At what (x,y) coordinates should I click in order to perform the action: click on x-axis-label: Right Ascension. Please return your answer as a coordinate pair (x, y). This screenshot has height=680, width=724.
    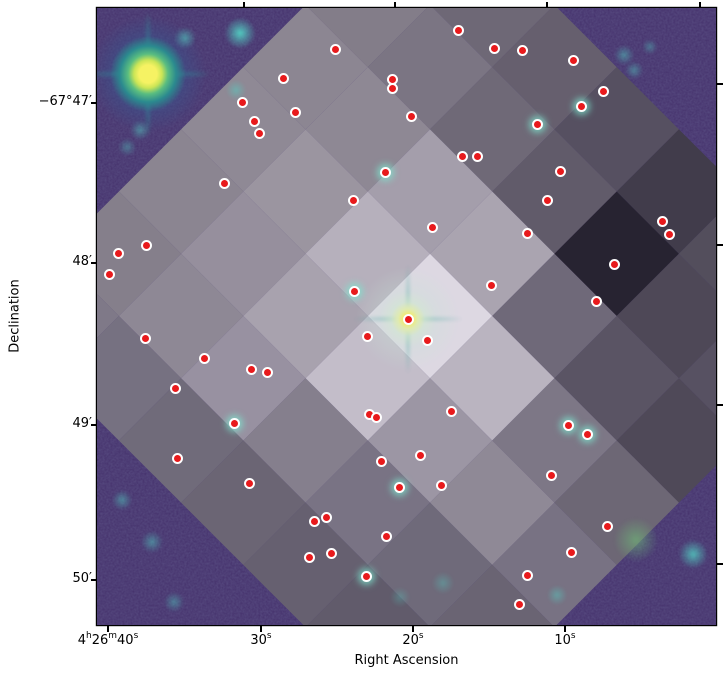
    Looking at the image, I should click on (406, 660).